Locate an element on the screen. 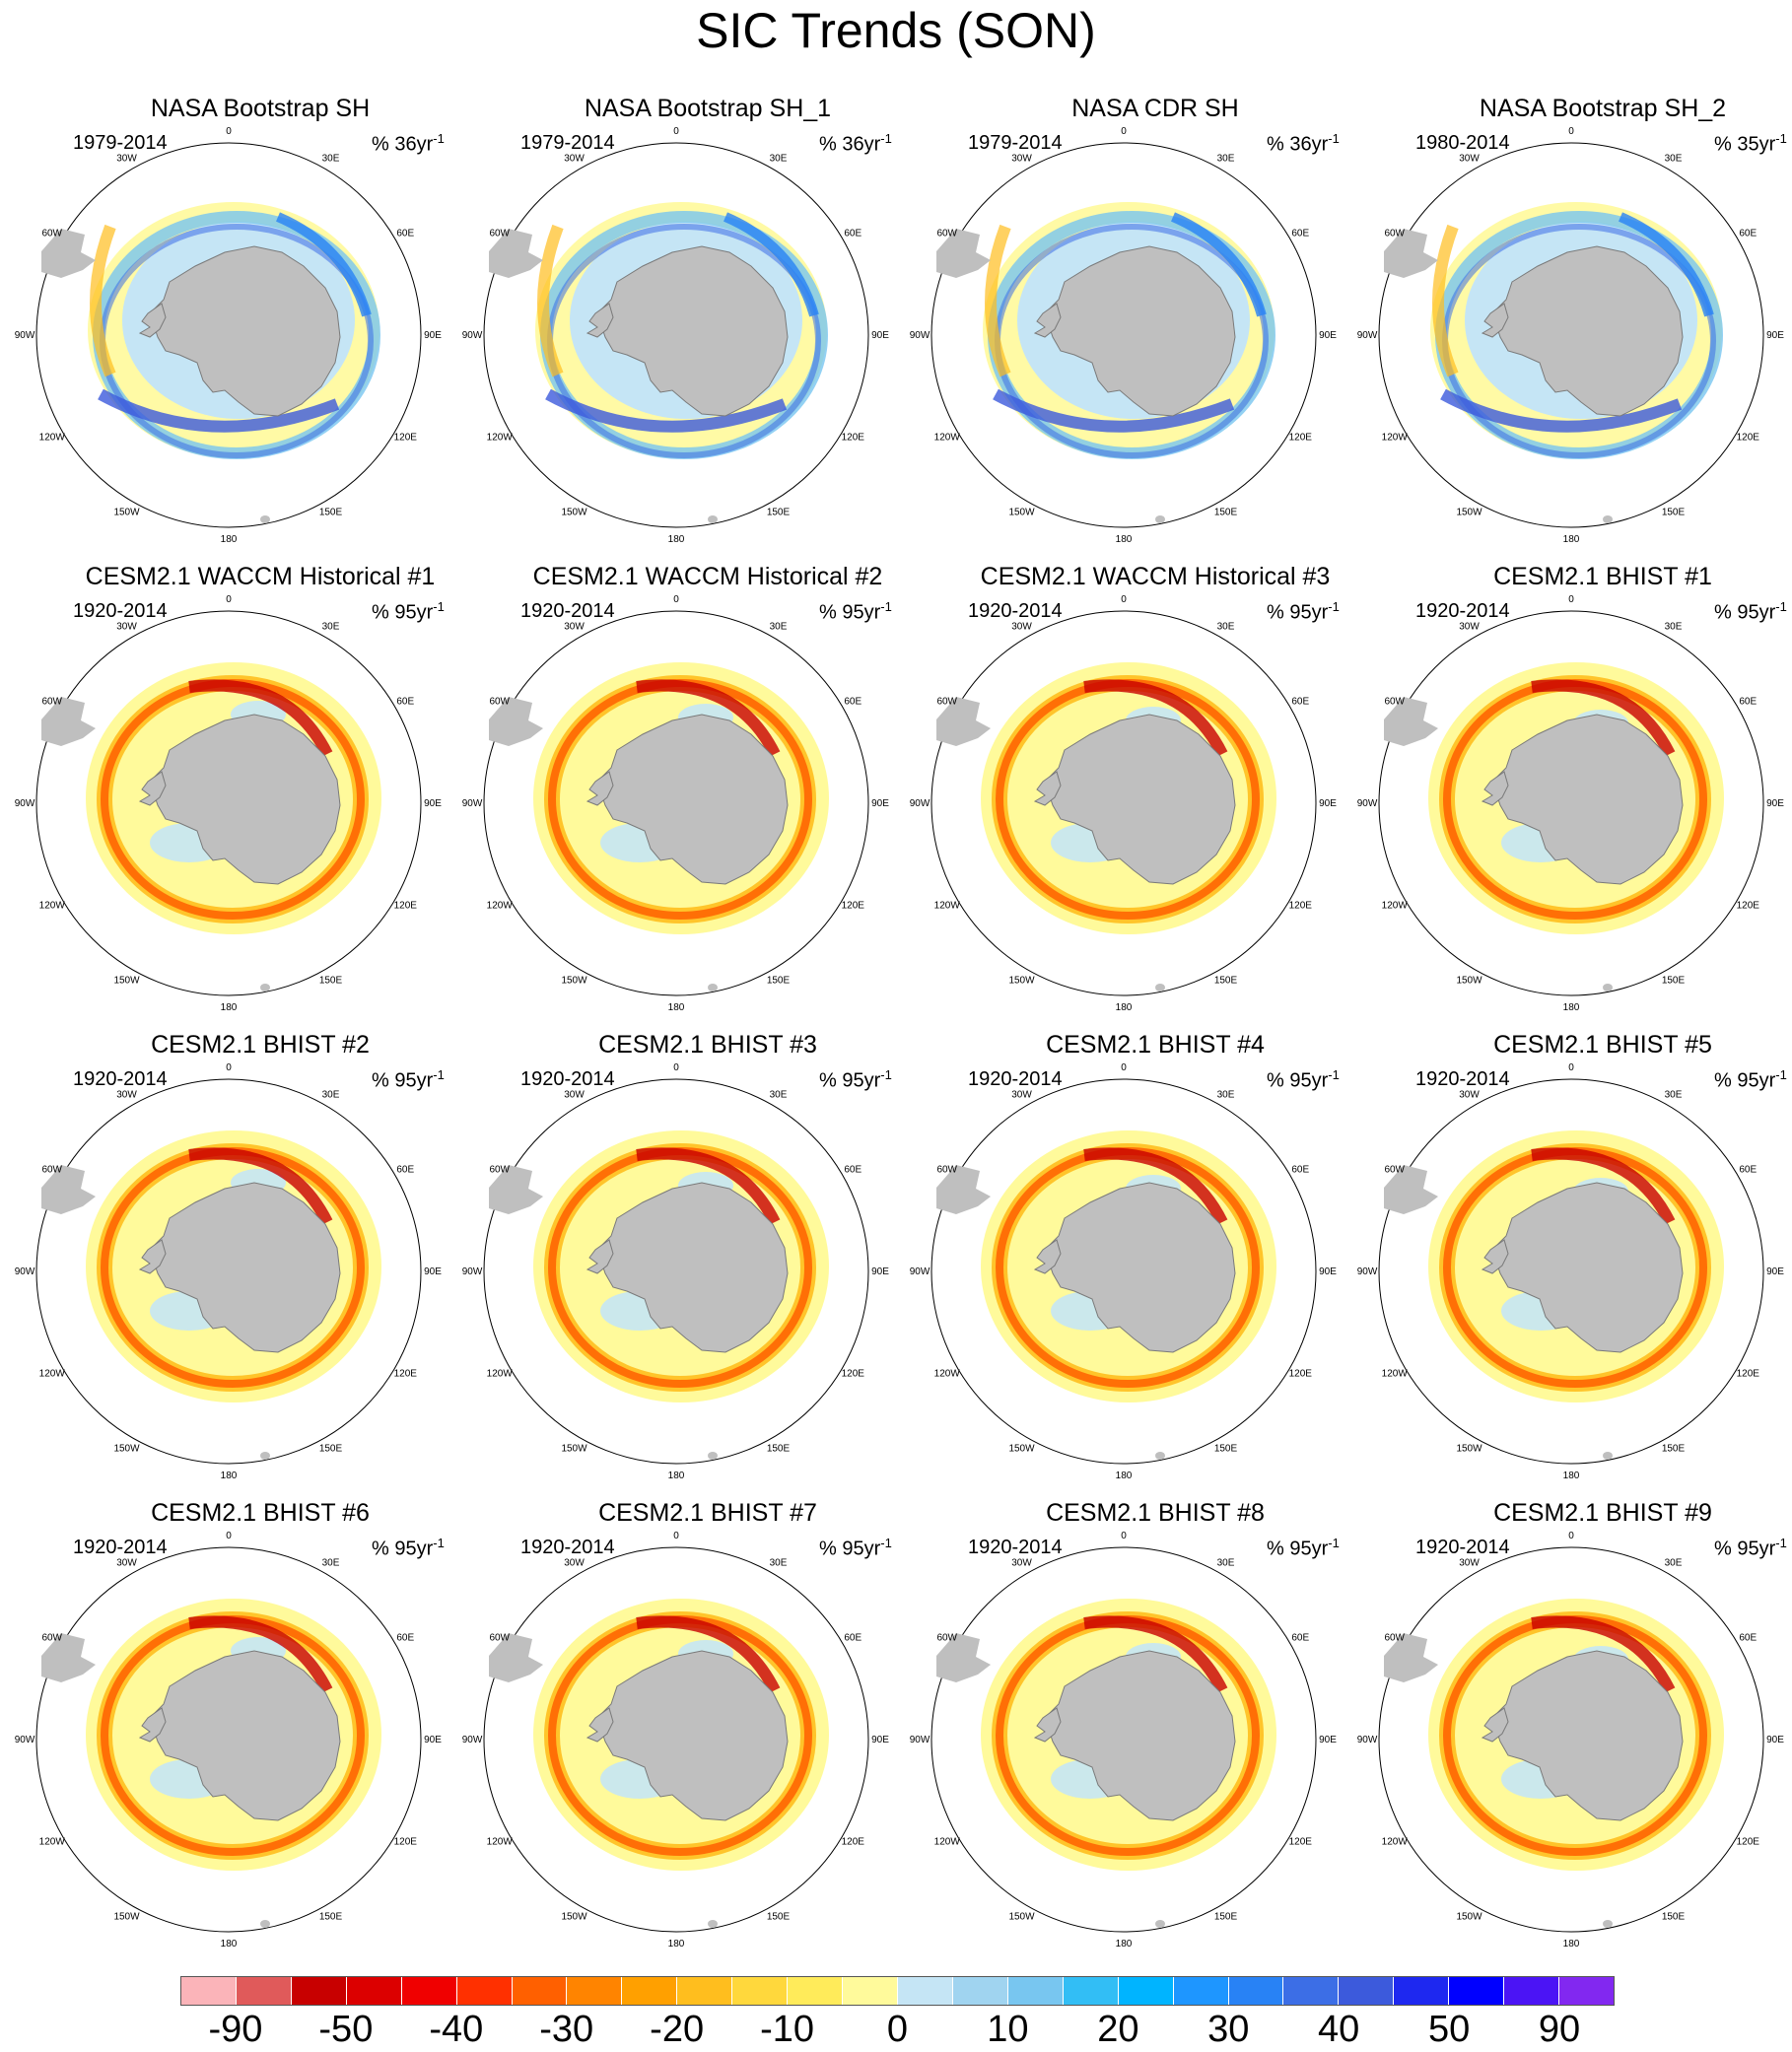 This screenshot has width=1792, height=2052. panel-title: CESM2.1 BHIST #6 is located at coordinates (260, 1513).